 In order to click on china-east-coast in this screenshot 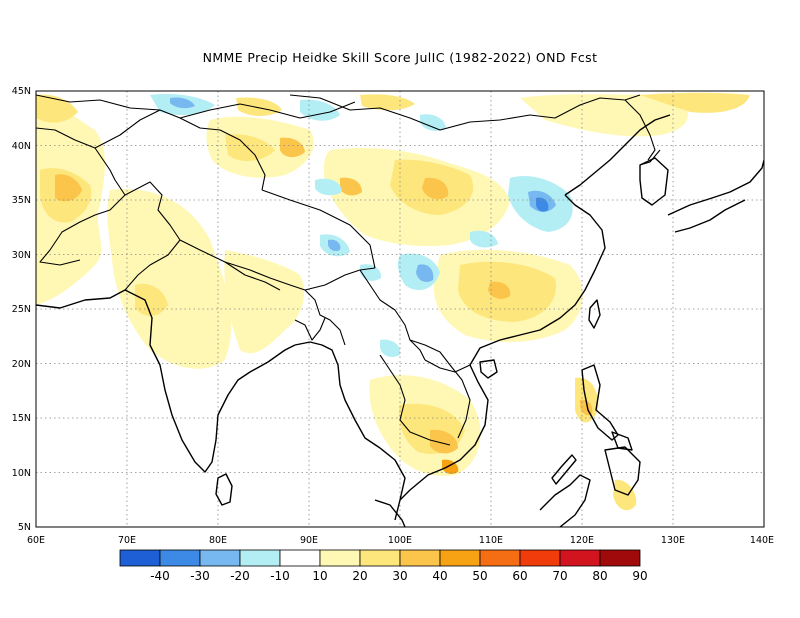, I will do `click(617, 155)`.